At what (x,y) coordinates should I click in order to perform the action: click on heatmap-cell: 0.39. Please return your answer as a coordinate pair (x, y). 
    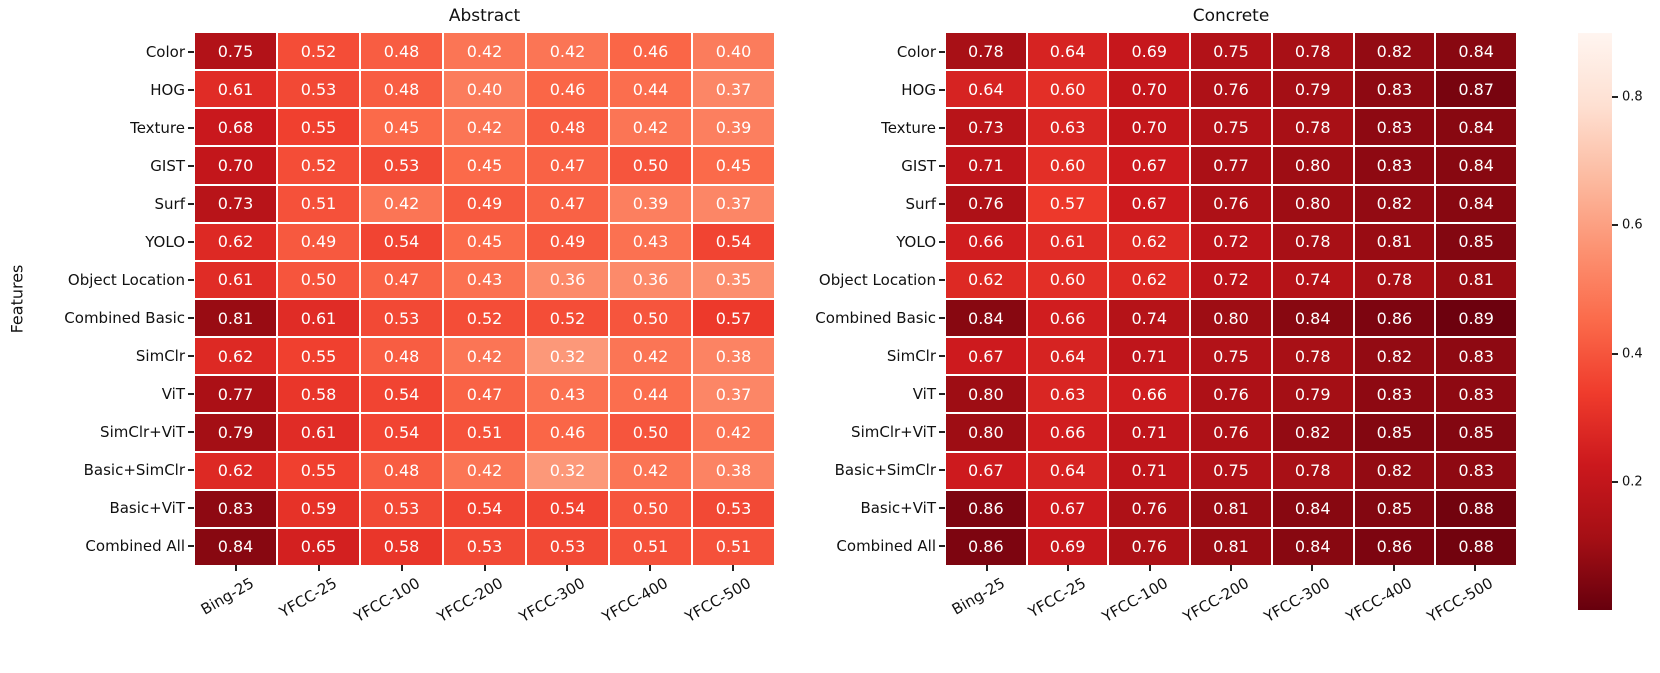
    Looking at the image, I should click on (650, 203).